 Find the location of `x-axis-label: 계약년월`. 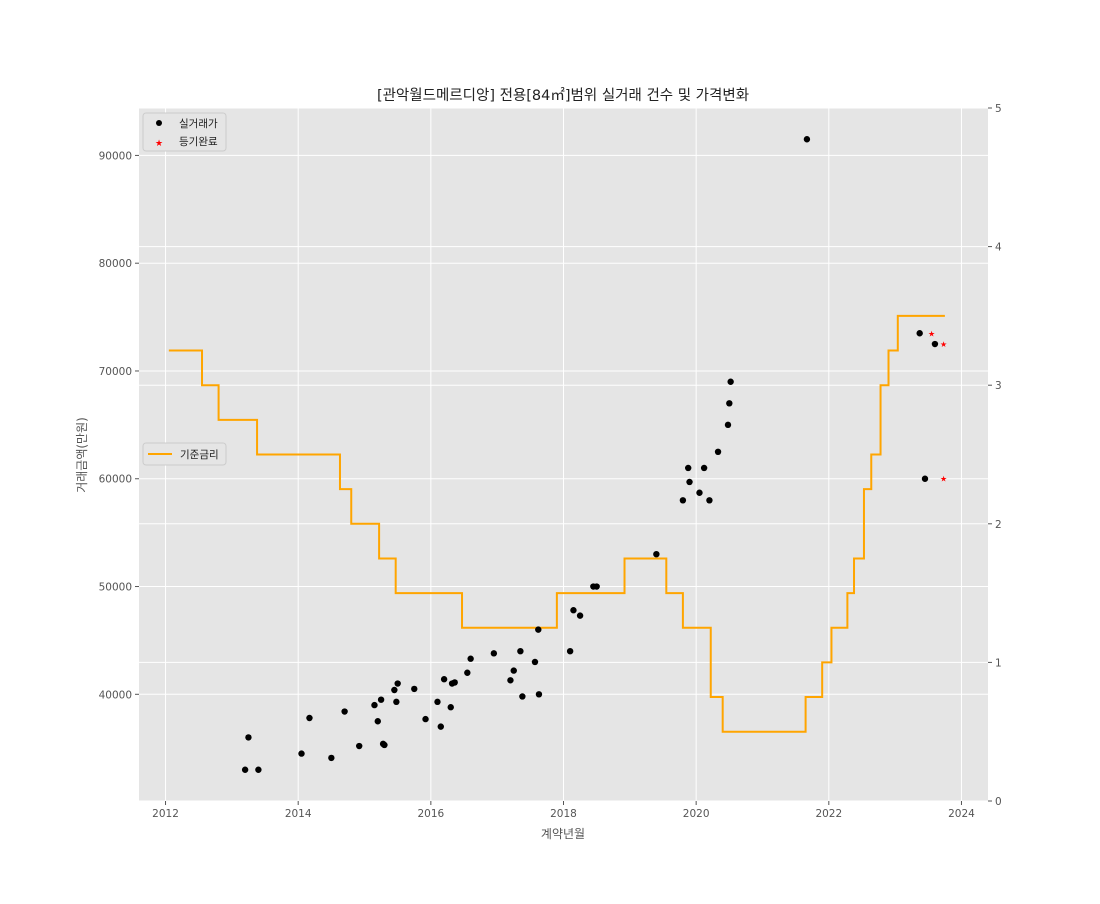

x-axis-label: 계약년월 is located at coordinates (563, 833).